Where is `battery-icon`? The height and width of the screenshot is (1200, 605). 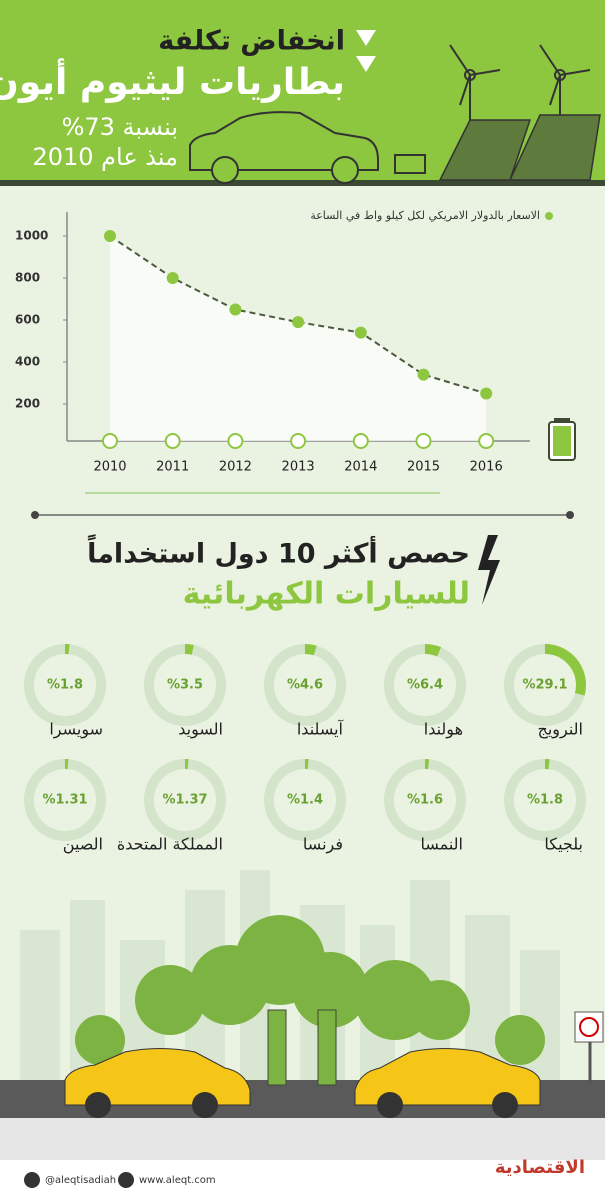 battery-icon is located at coordinates (562, 439).